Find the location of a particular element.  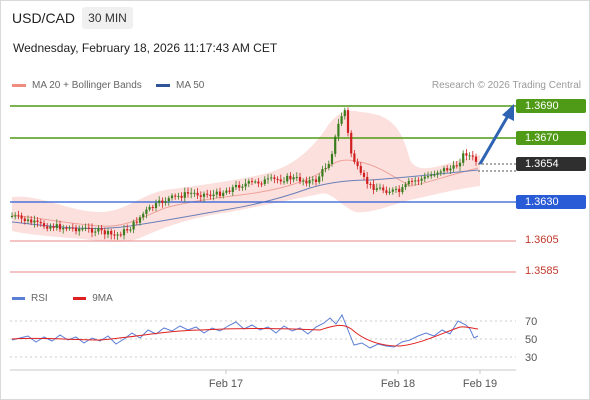

legend-ma50-swatch is located at coordinates (163, 85).